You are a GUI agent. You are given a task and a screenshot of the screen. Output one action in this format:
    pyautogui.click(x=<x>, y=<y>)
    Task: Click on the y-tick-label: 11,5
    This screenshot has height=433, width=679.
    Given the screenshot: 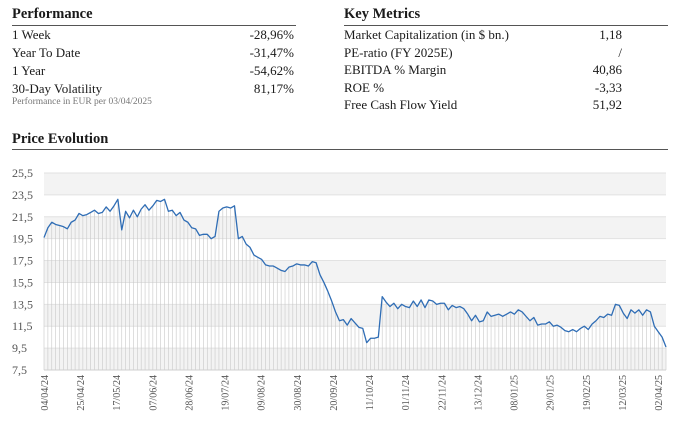 What is the action you would take?
    pyautogui.click(x=22, y=326)
    